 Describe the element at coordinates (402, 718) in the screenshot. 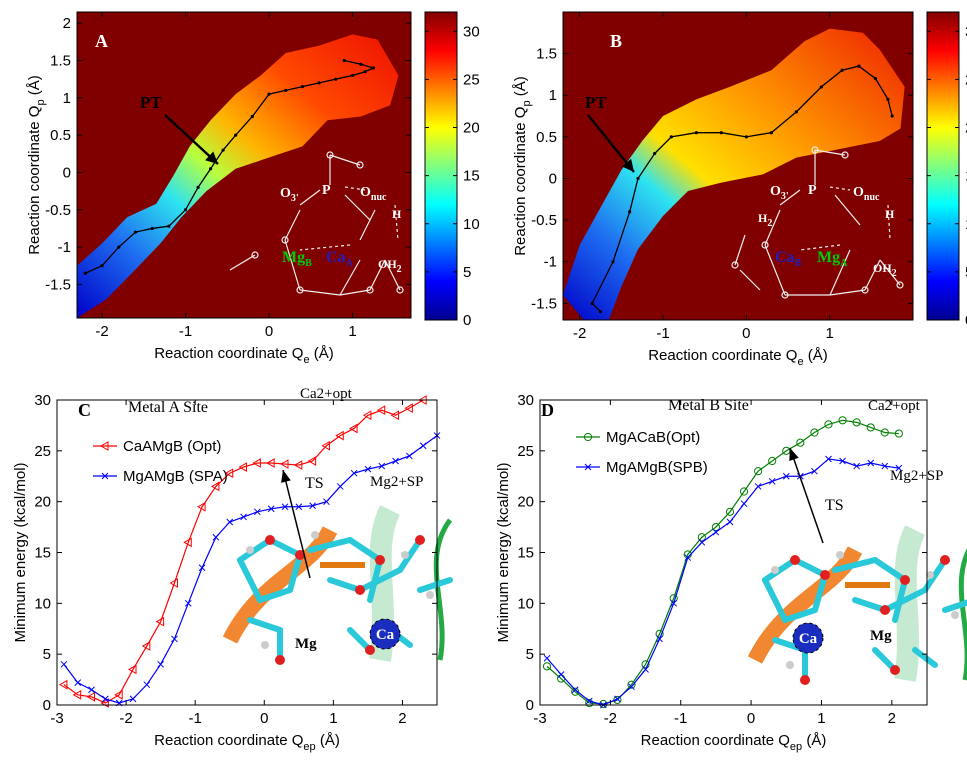

I see `x-tick-label: 2` at that location.